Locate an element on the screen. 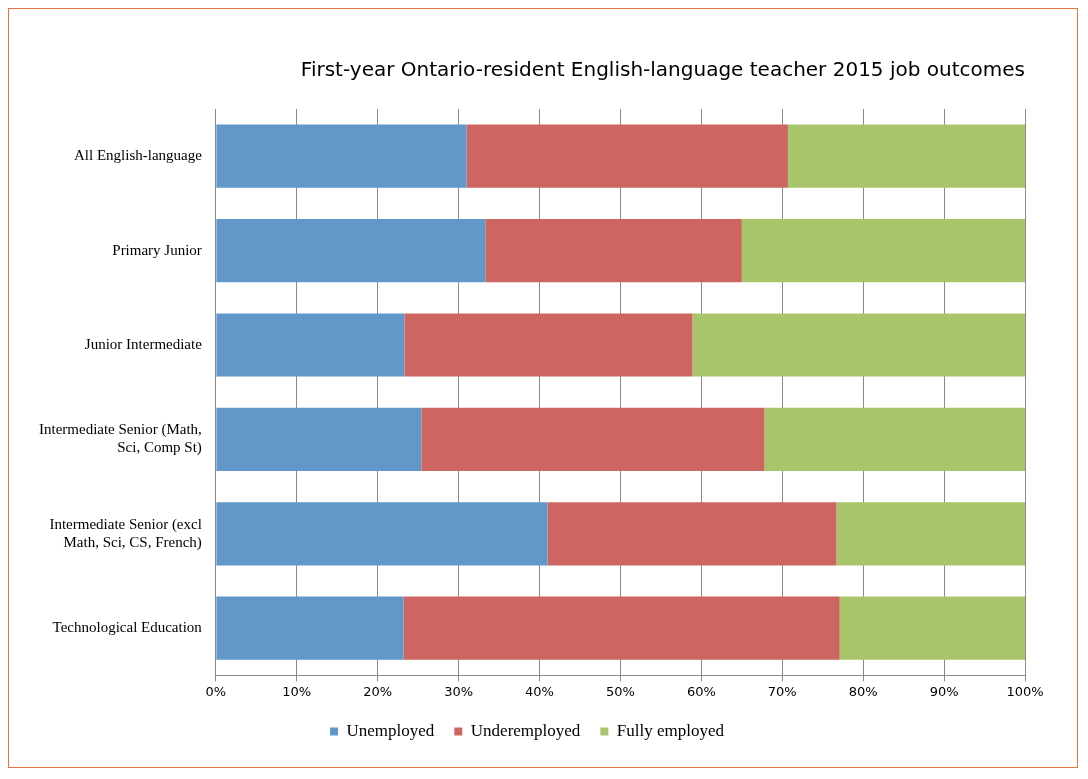 The image size is (1088, 779). x-tick-label: 90% is located at coordinates (944, 691).